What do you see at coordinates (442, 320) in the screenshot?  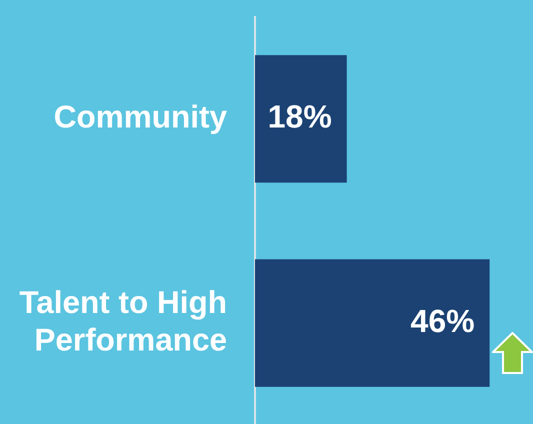 I see `data-label: 46%` at bounding box center [442, 320].